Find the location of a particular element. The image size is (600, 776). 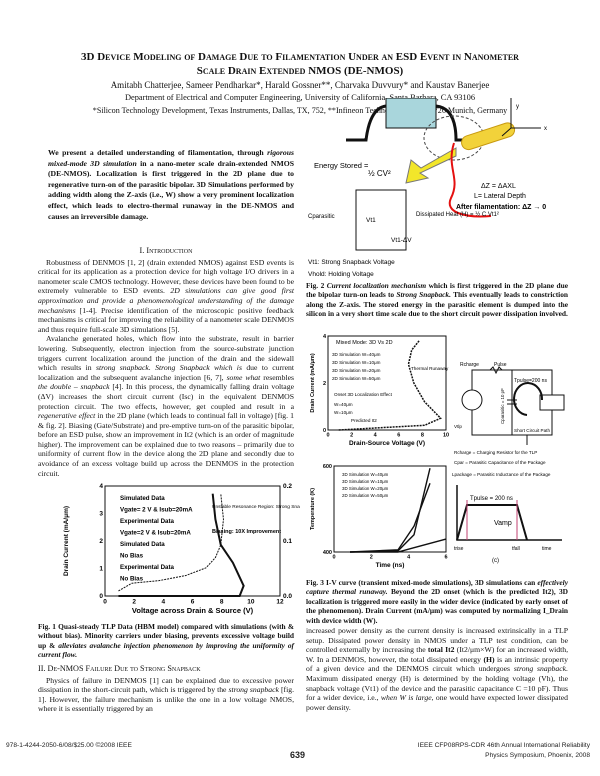

y2-tick-label: 0.2 is located at coordinates (287, 486).